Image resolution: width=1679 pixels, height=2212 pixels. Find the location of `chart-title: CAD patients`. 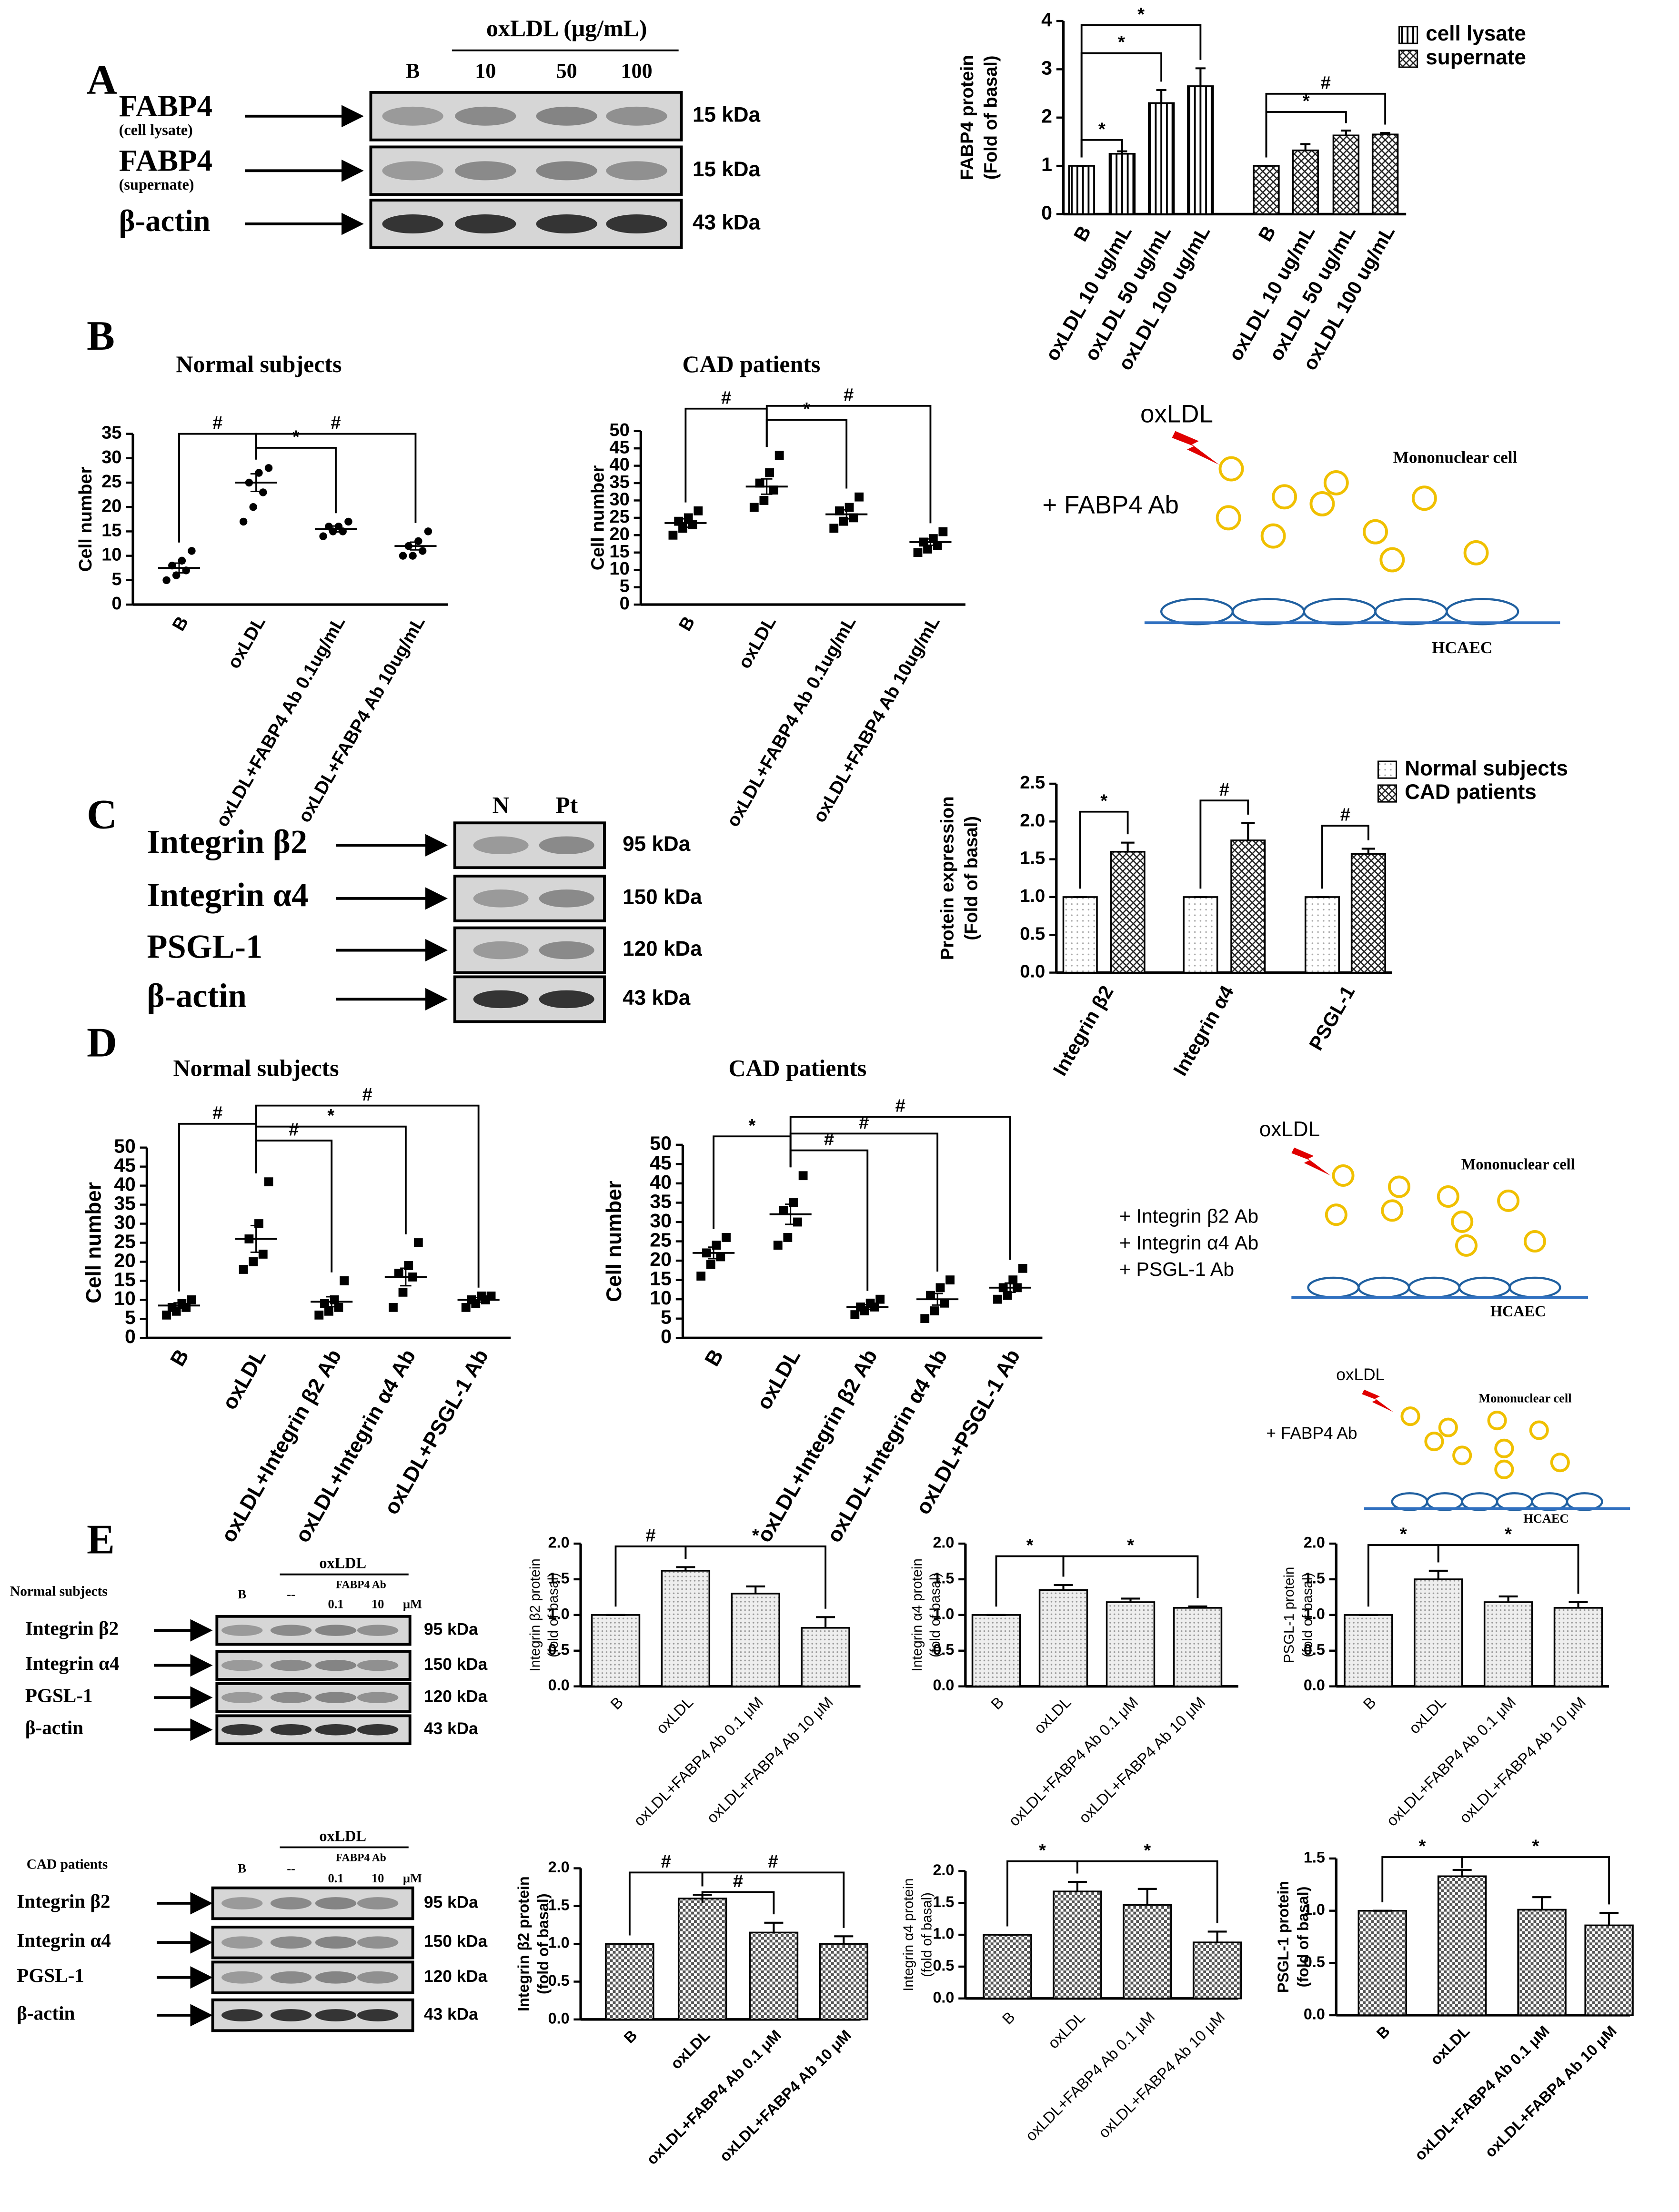

chart-title: CAD patients is located at coordinates (752, 364).